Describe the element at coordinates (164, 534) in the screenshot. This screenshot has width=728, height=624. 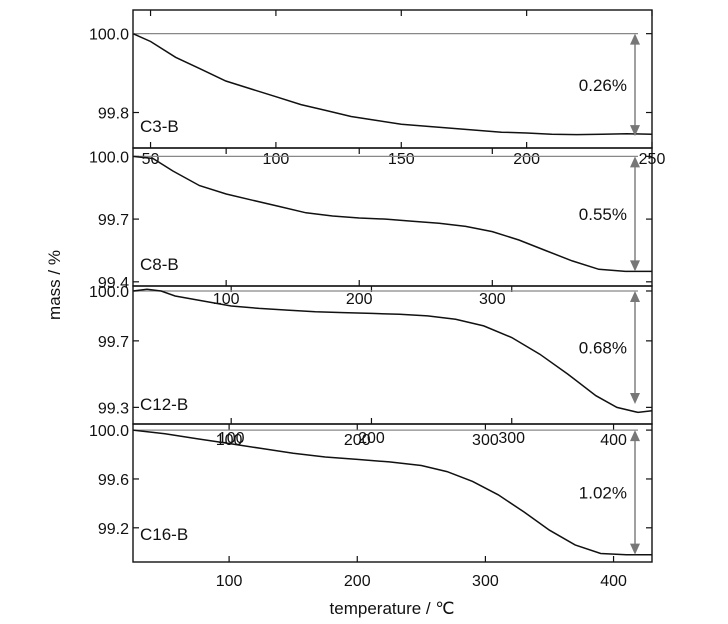
I see `sample-label: C16-B` at that location.